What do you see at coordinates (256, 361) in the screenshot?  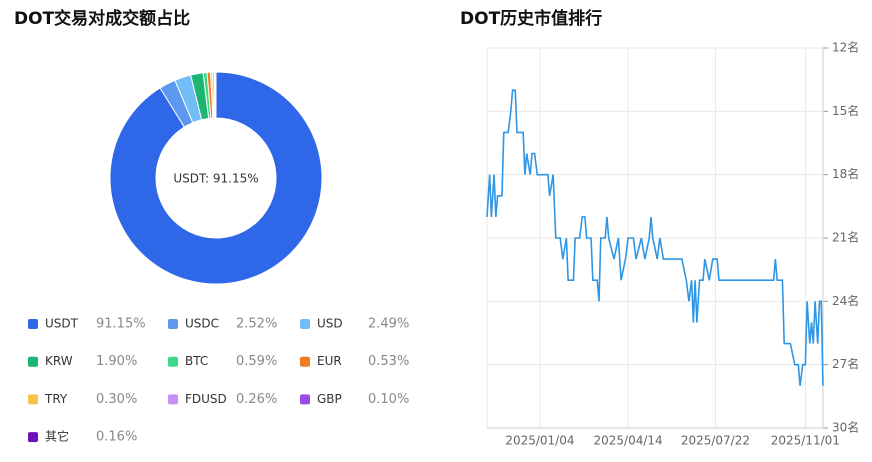 I see `legend-value: 0.59%` at bounding box center [256, 361].